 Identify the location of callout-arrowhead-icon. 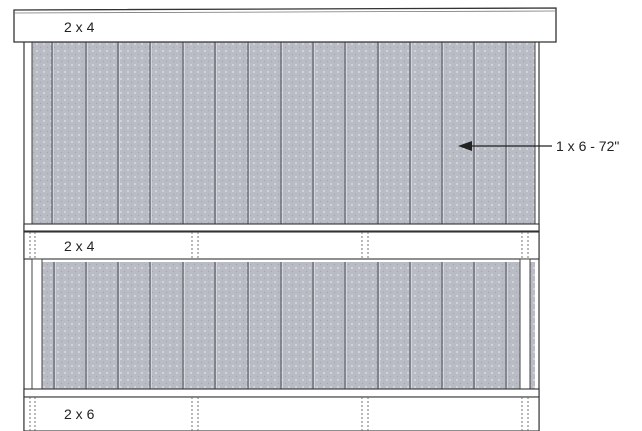
(465, 146).